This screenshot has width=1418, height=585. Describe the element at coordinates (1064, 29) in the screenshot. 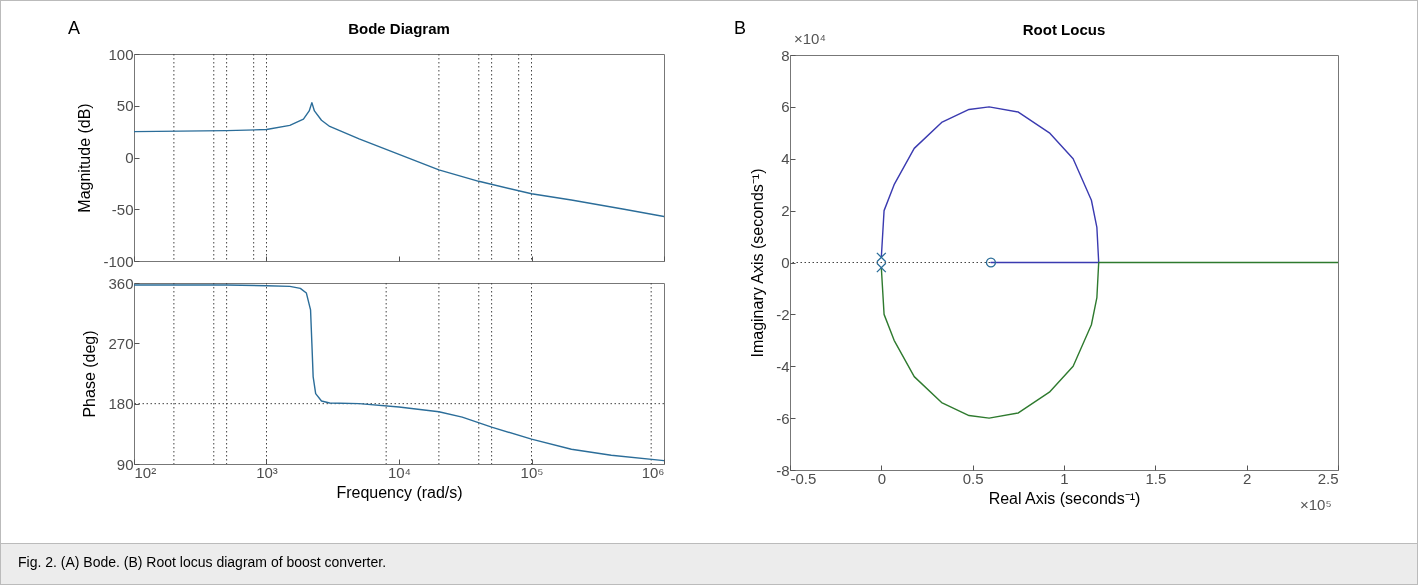

I see `chart-title: Root Locus` at that location.